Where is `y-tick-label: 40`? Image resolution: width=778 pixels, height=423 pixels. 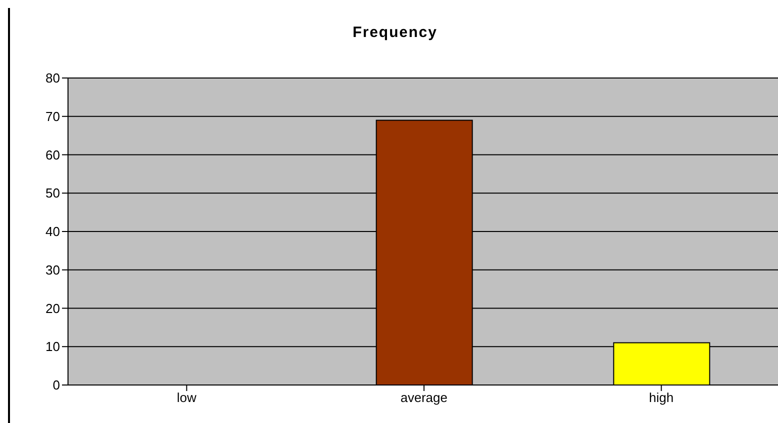
y-tick-label: 40 is located at coordinates (53, 232).